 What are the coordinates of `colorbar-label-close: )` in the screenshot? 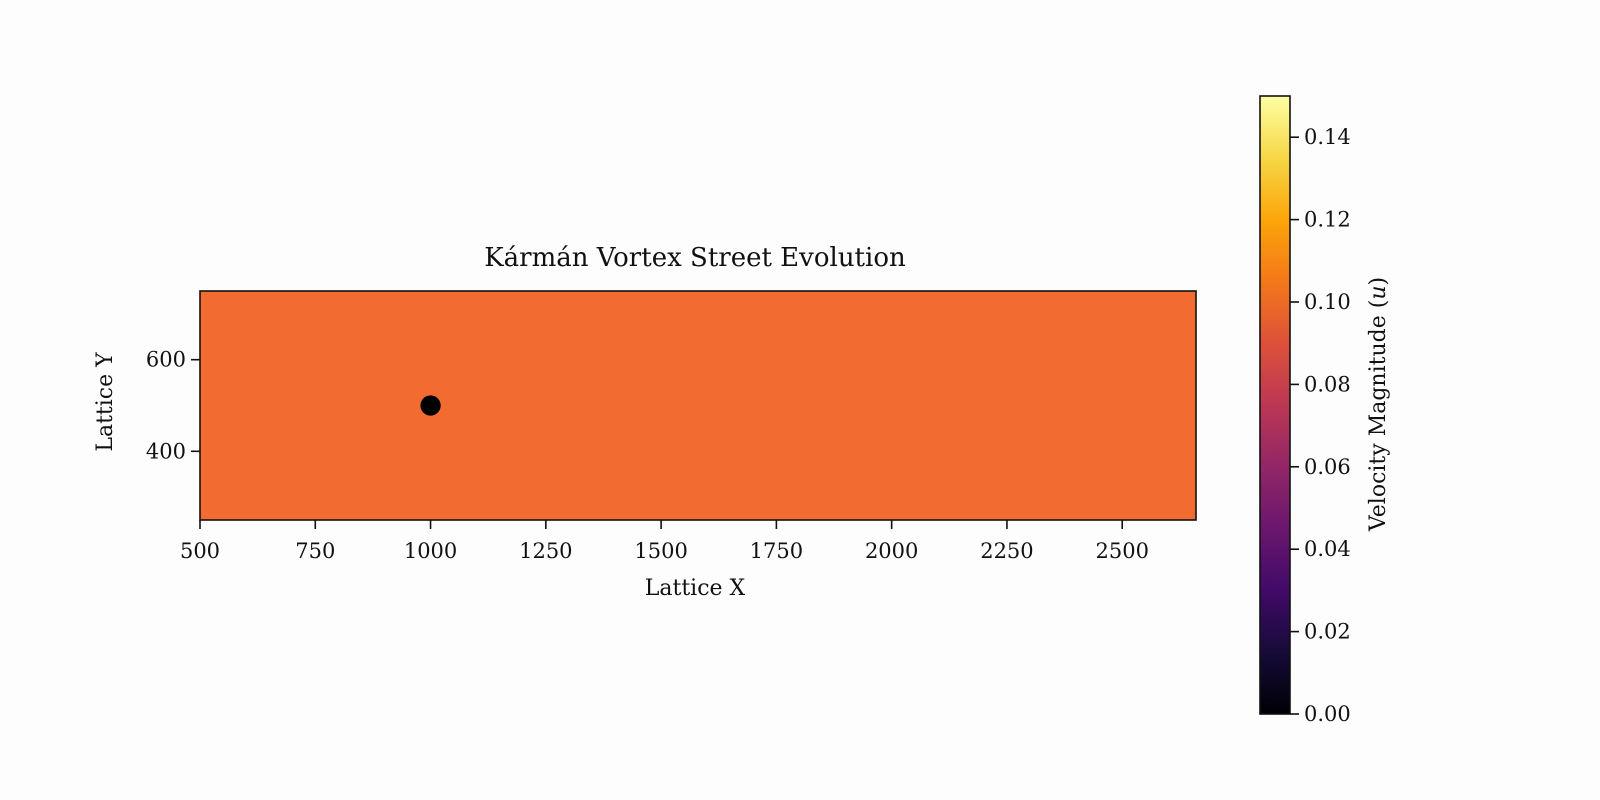 It's located at (1378, 281).